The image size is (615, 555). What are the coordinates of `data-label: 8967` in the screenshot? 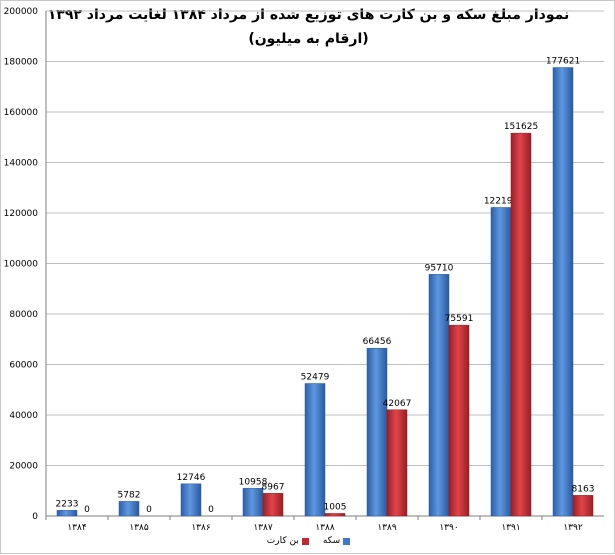 It's located at (273, 487).